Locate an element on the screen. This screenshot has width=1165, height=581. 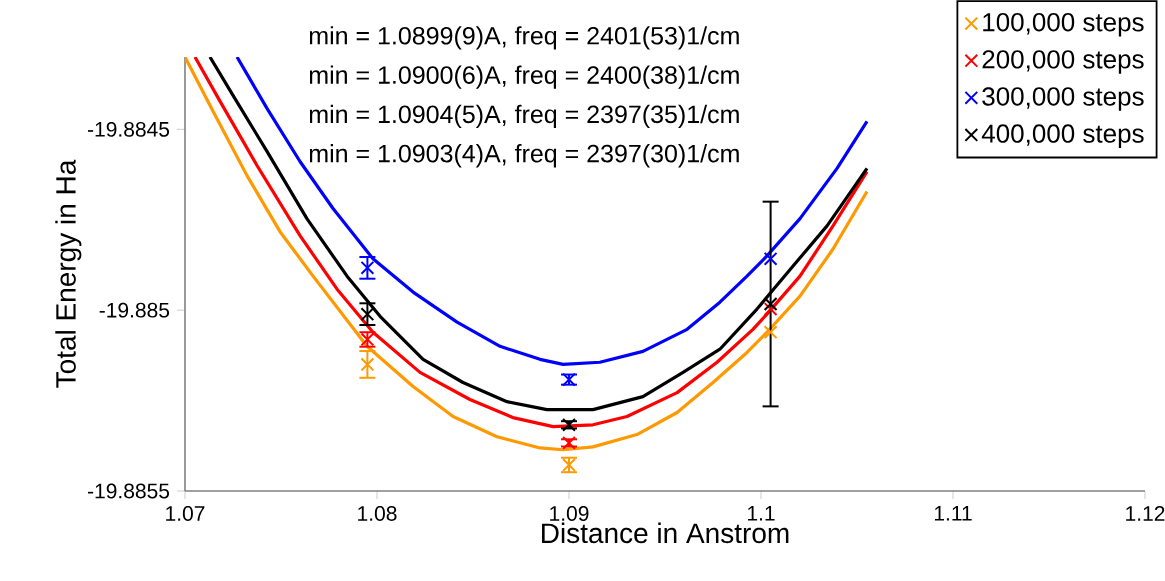
y-axis-title: Total Energy in Ha is located at coordinates (68, 273).